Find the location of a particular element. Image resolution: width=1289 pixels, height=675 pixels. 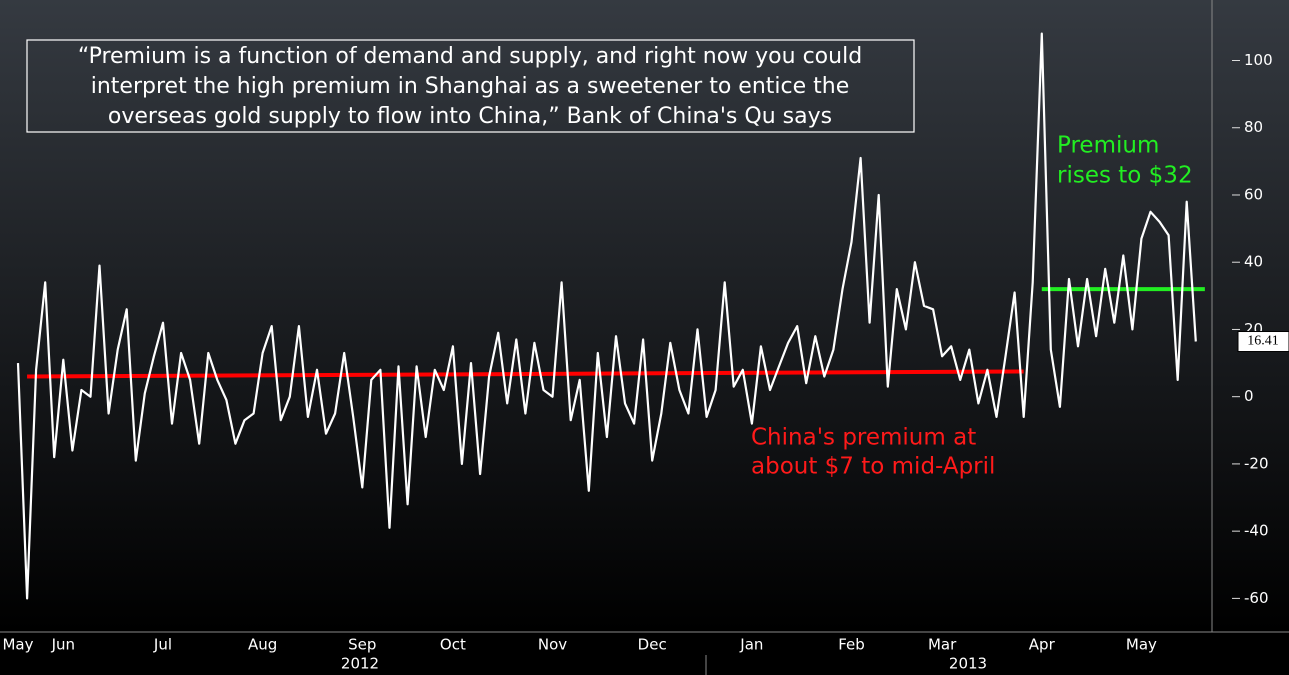

x-tick-label: Jul is located at coordinates (162, 645).